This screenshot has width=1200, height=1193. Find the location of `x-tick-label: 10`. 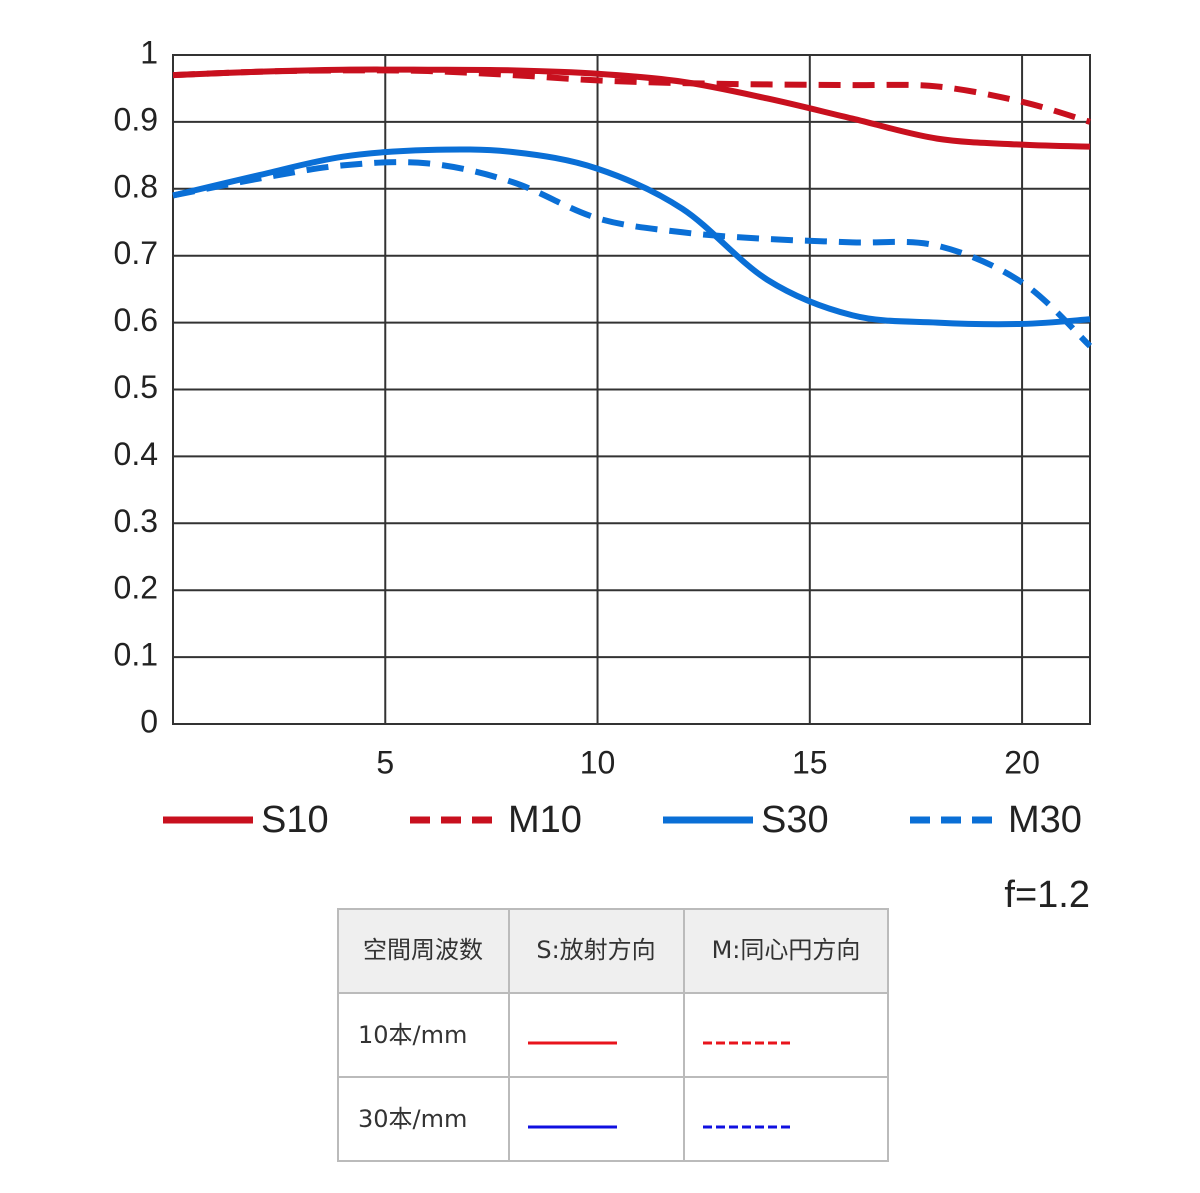

x-tick-label: 10 is located at coordinates (598, 762).